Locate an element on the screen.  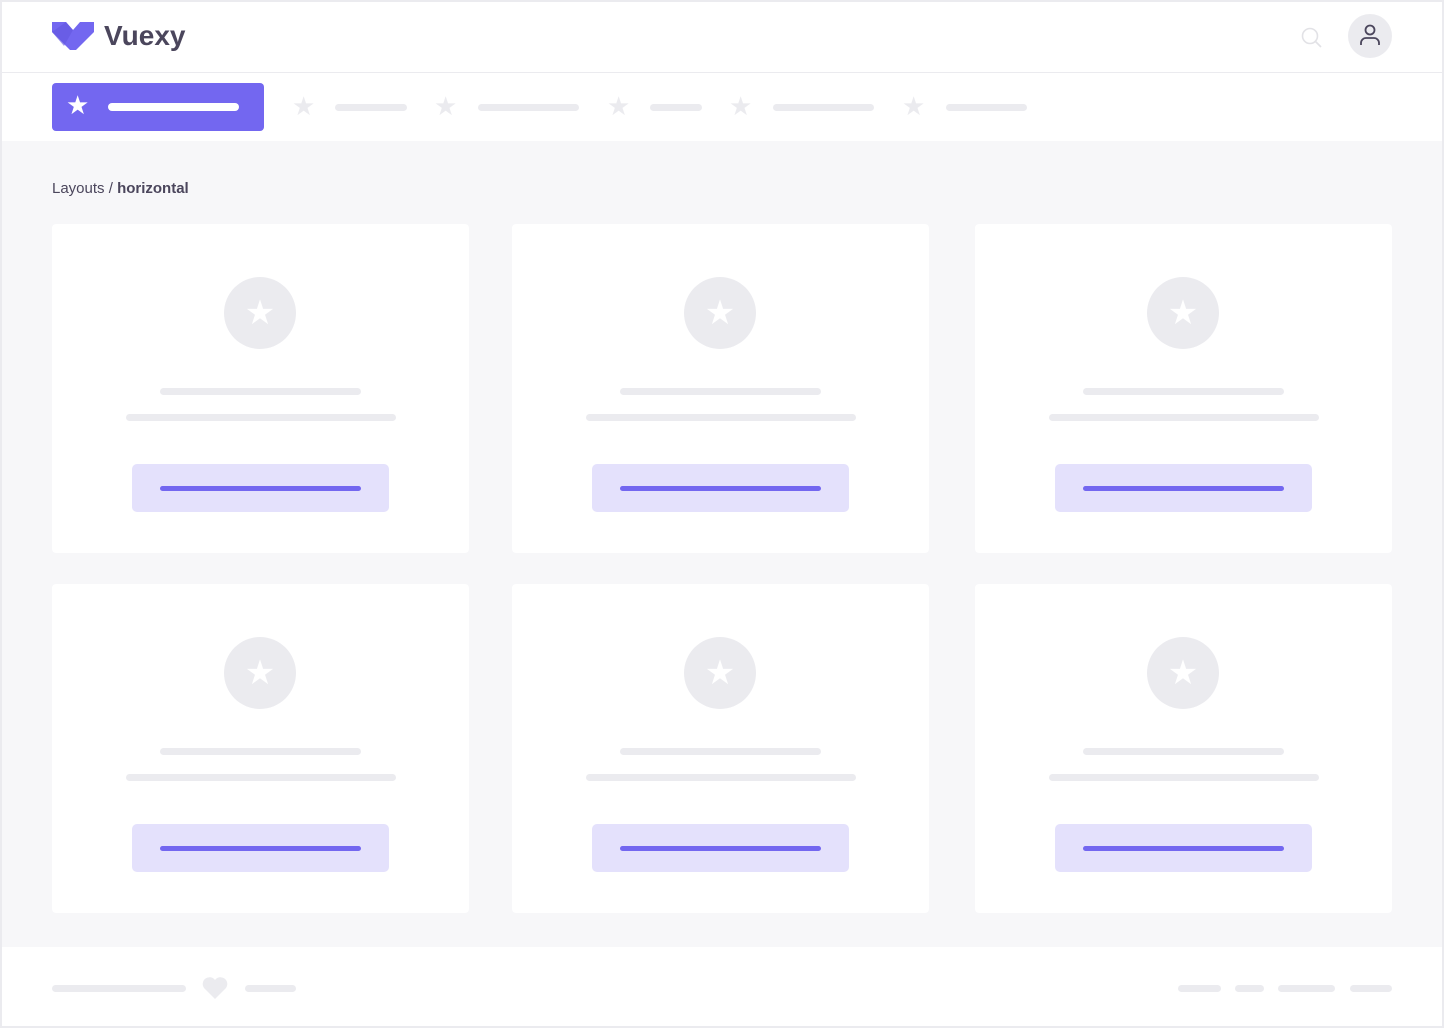
vuexy-logo-icon is located at coordinates (73, 36).